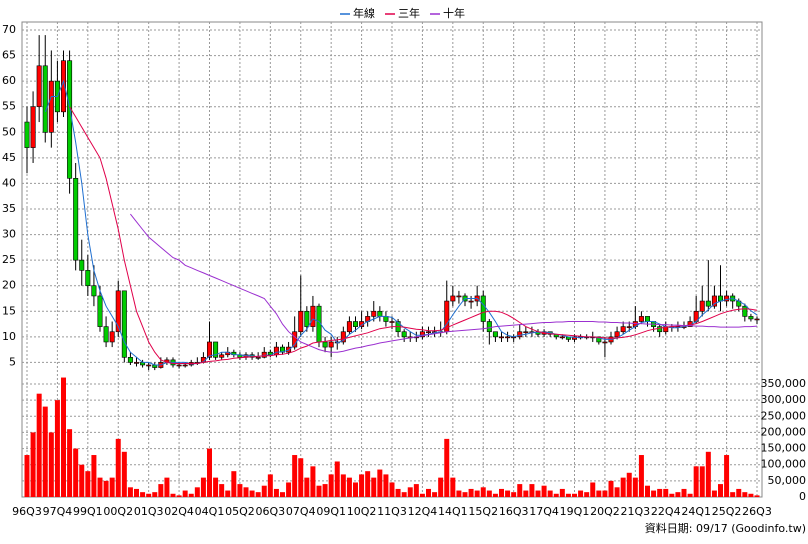 Image resolution: width=808 pixels, height=544 pixels. I want to click on y-tick-label: 20, so click(9, 285).